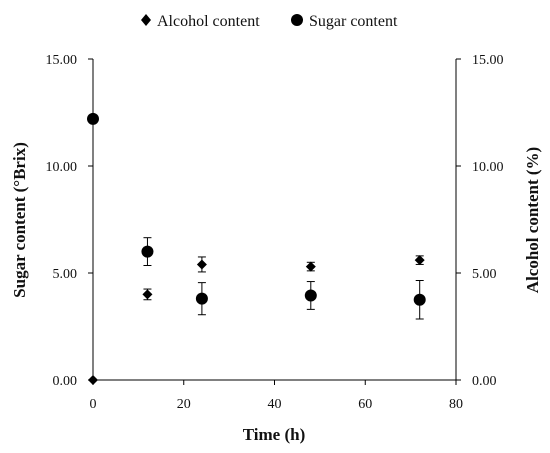 This screenshot has width=550, height=453. I want to click on y-left-tick-label: 10.00, so click(62, 167).